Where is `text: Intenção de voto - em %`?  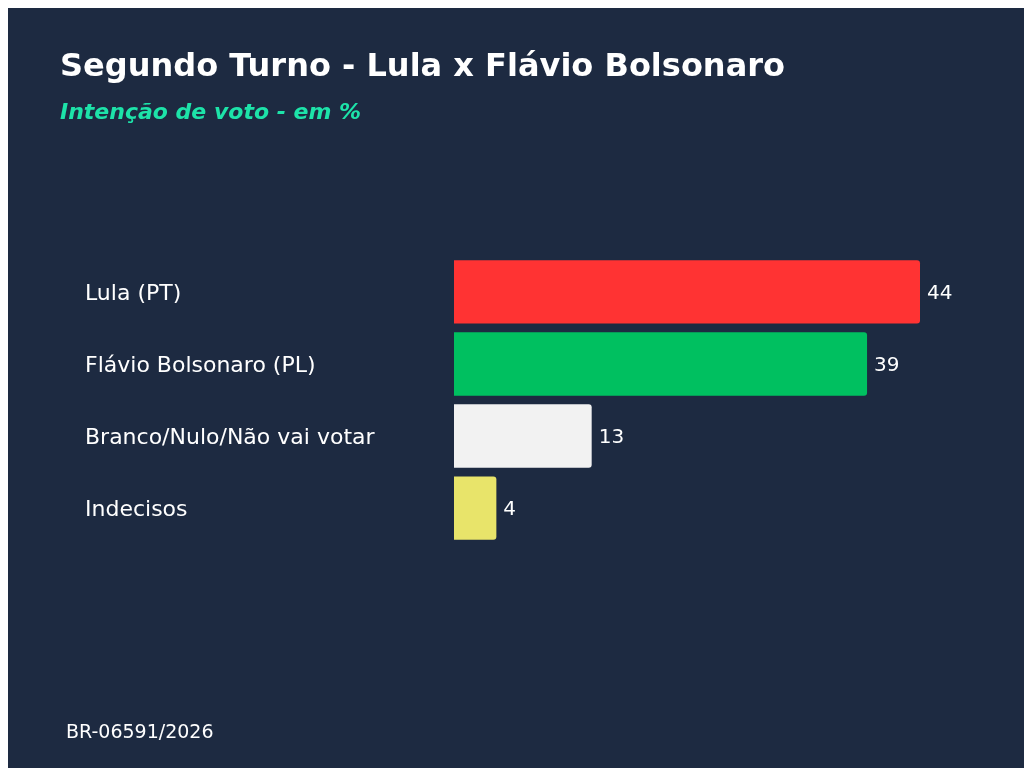
text: Intenção de voto - em % is located at coordinates (211, 111).